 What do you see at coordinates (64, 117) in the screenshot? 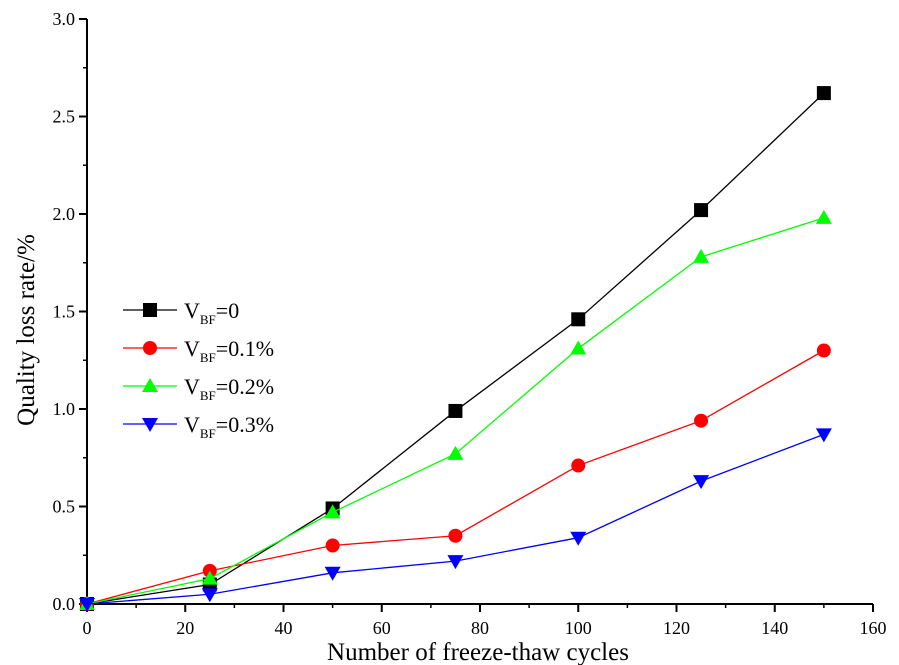
I see `y-tick-label: 2.5` at bounding box center [64, 117].